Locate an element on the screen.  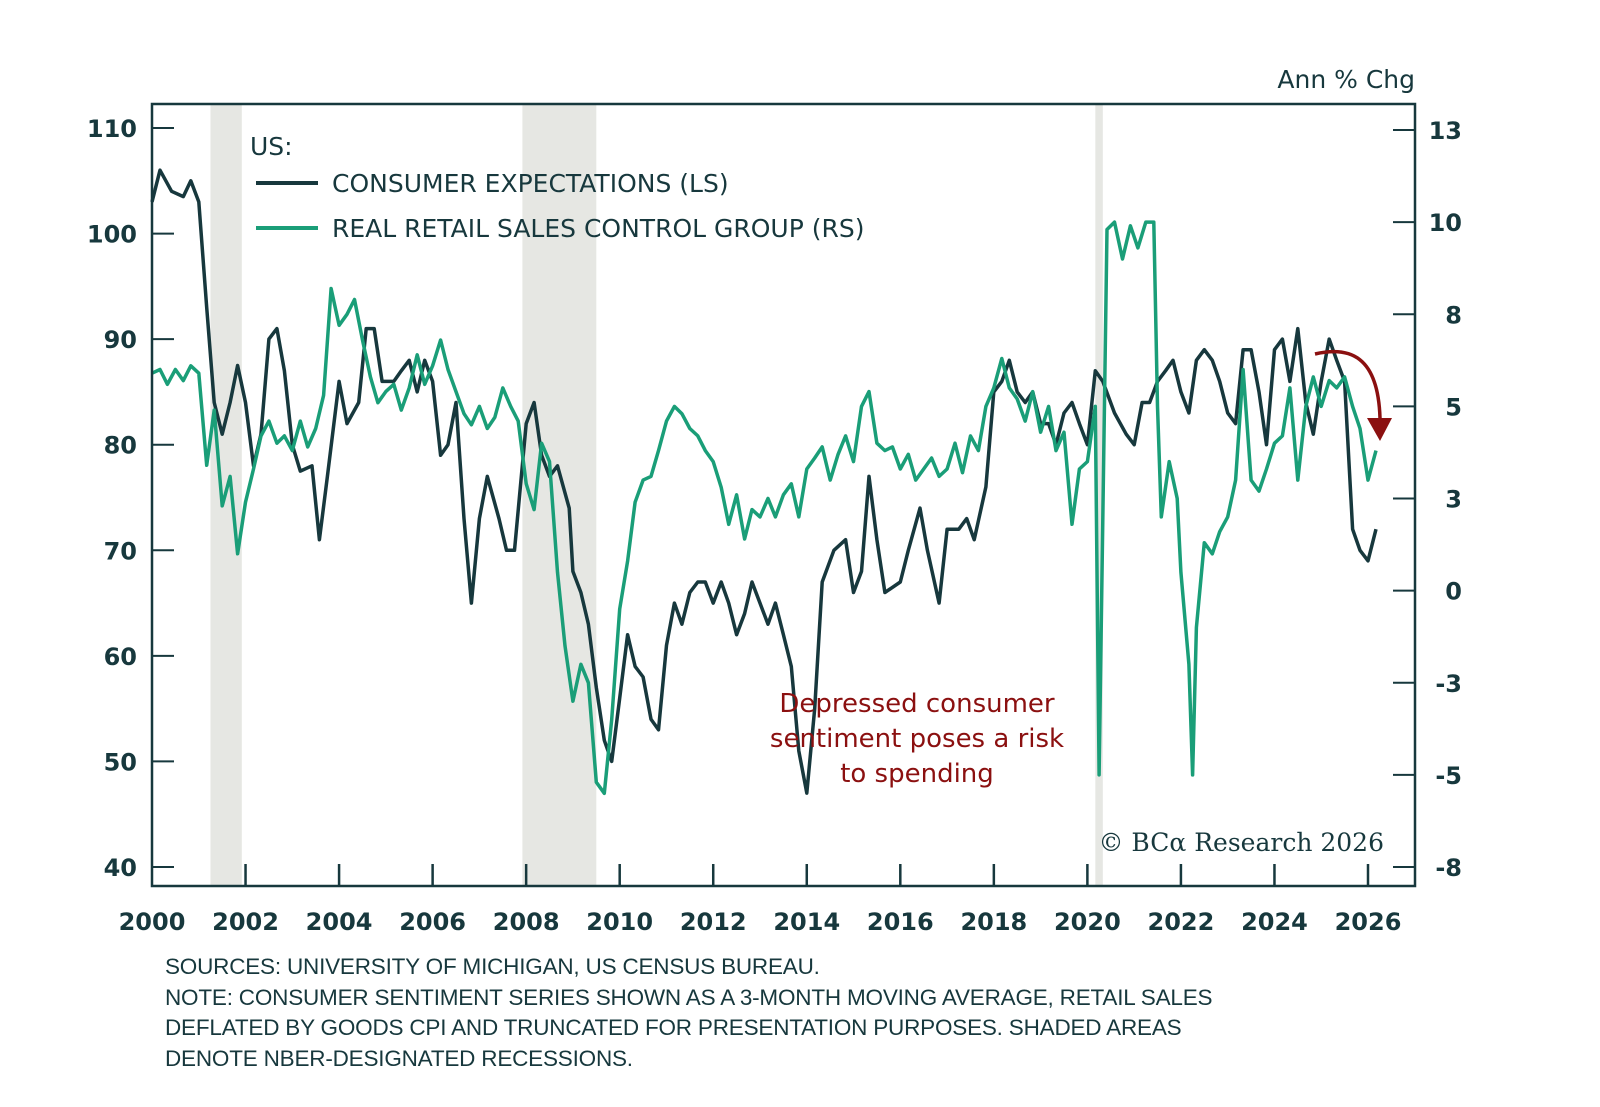
y-right-tick-label: 8 is located at coordinates (1453, 315).